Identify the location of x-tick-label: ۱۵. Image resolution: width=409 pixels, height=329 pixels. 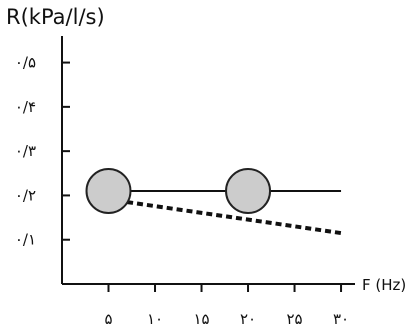
(201, 319).